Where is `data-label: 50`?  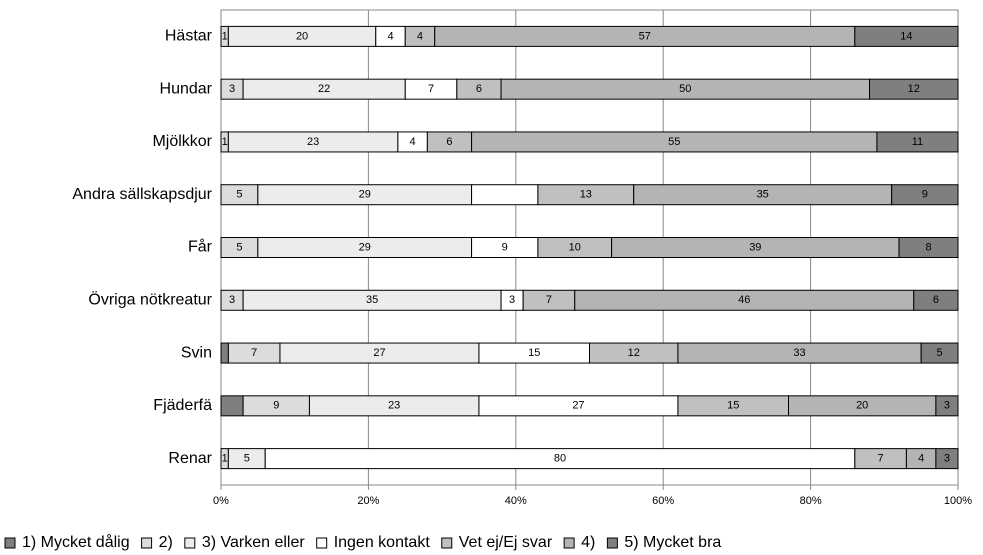
data-label: 50 is located at coordinates (685, 89).